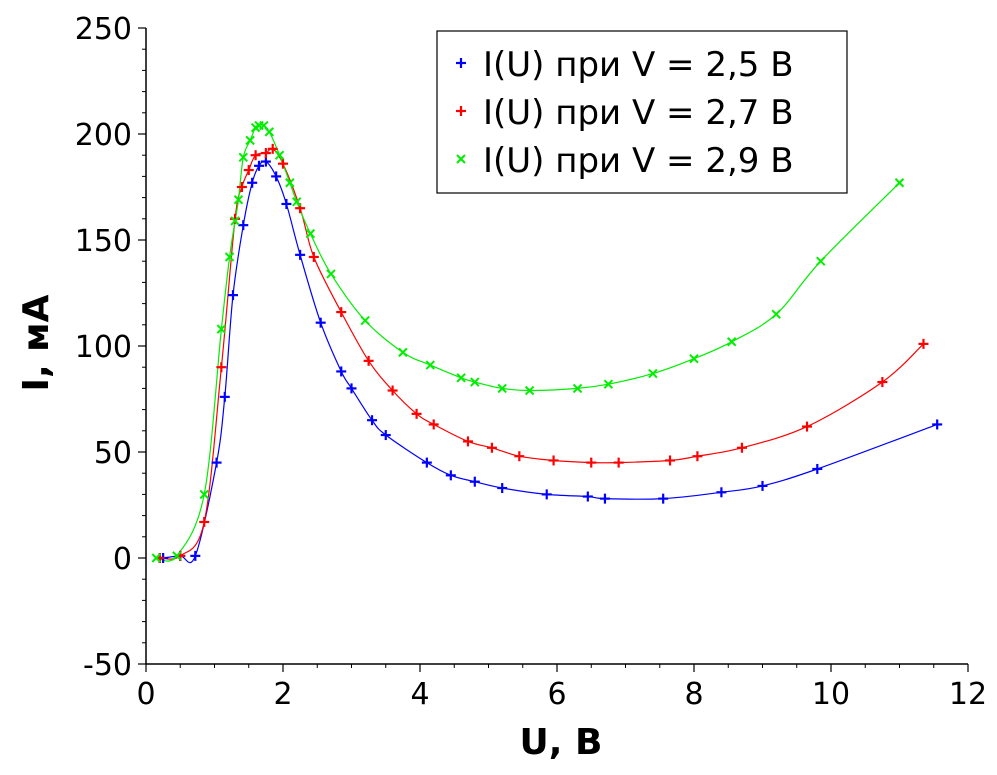  I want to click on y-tick-label: -50, so click(107, 665).